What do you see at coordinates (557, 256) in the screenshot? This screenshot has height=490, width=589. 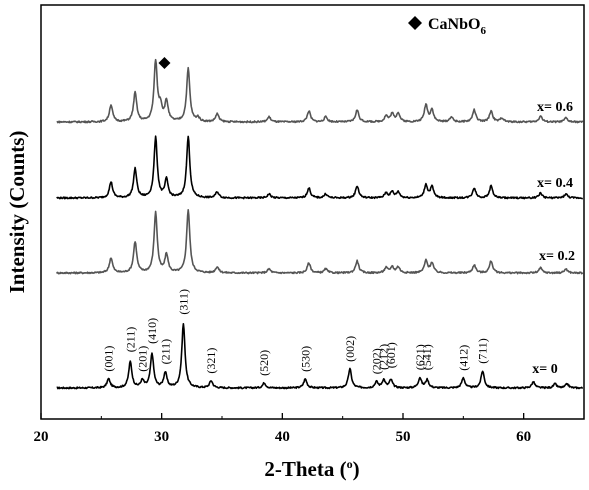 I see `series-label-1: x= 0.2` at bounding box center [557, 256].